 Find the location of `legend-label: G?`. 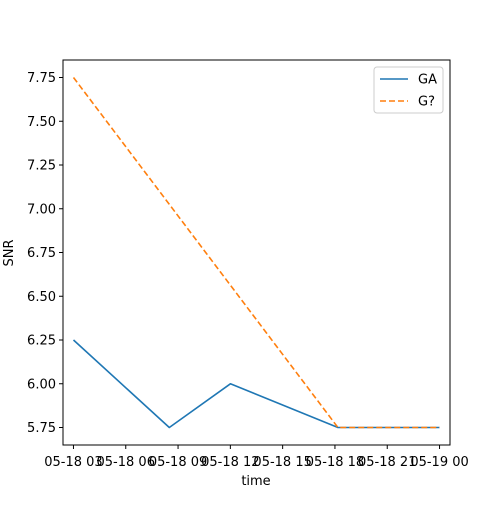

legend-label: G? is located at coordinates (426, 102).